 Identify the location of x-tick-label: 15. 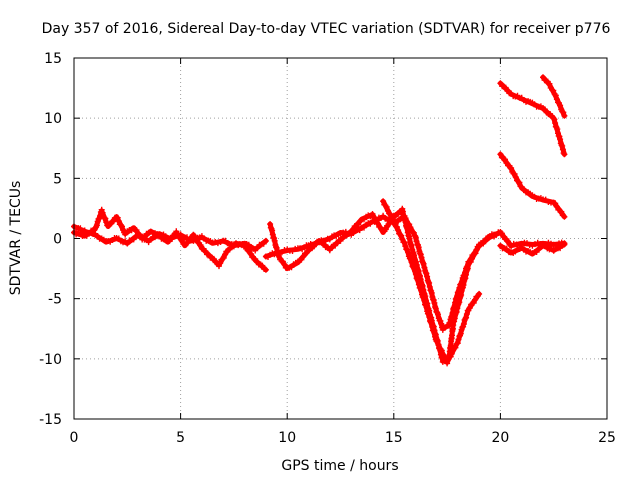
(394, 438).